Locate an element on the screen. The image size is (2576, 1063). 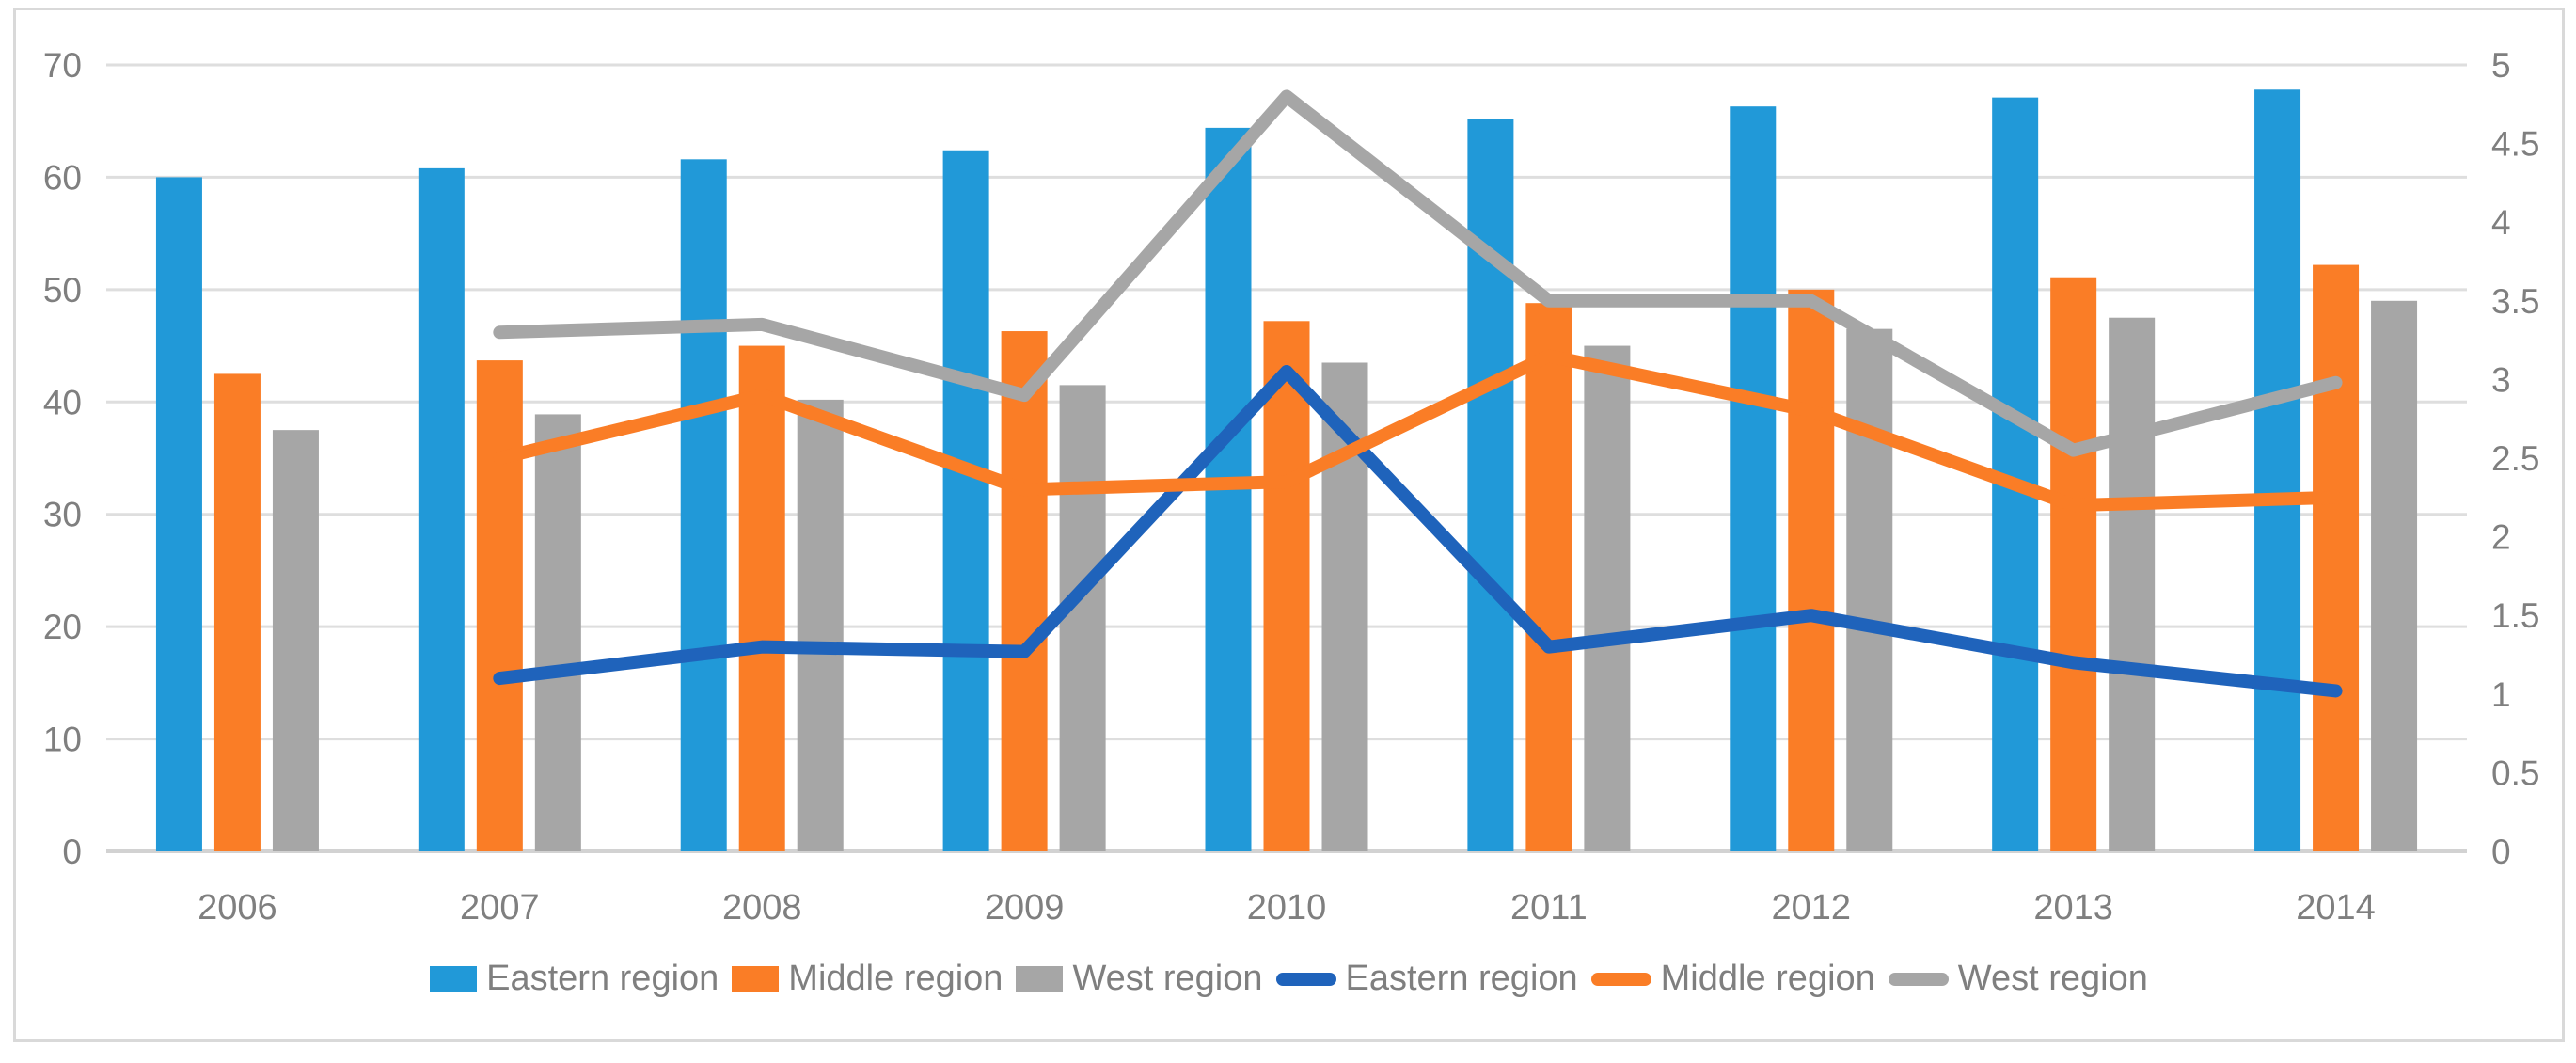
legend-item-line-eastern-region: Eastern region is located at coordinates (1426, 979).